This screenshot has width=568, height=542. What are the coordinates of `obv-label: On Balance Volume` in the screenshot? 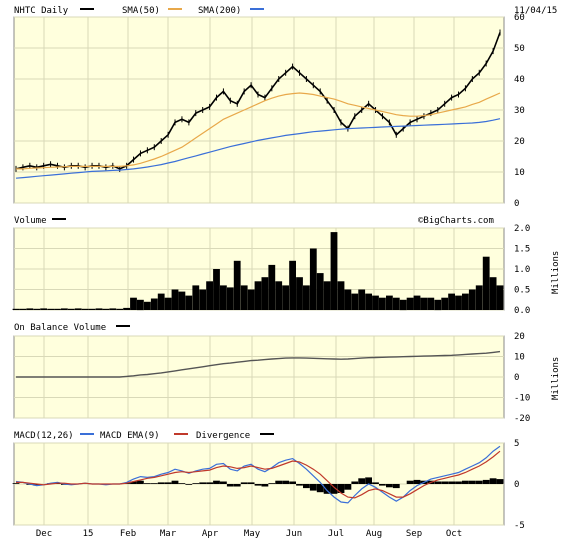 It's located at (60, 328).